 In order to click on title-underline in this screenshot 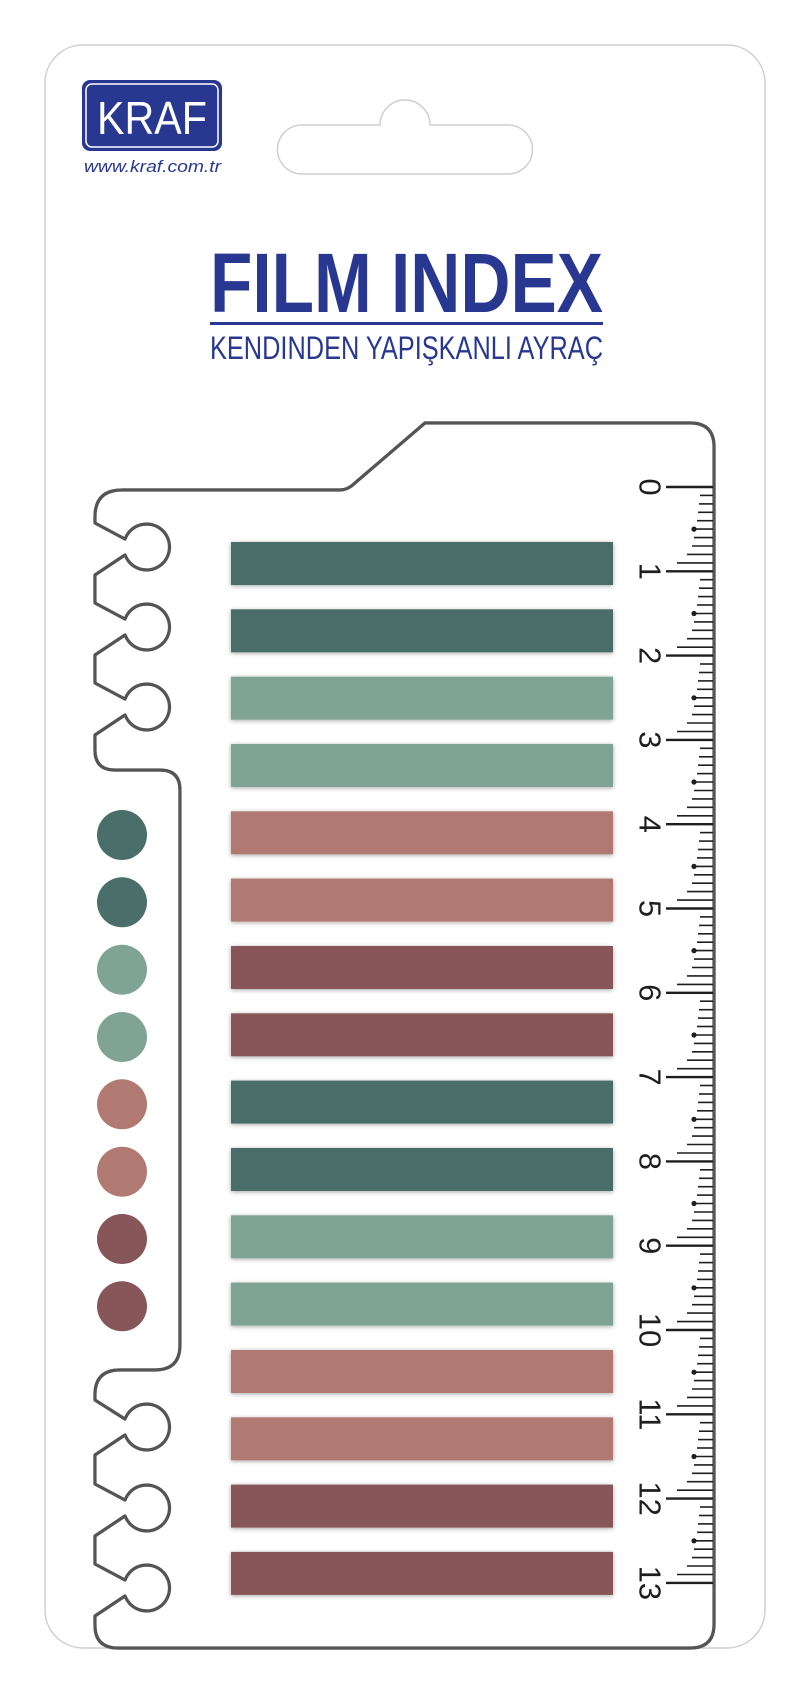, I will do `click(406, 323)`.